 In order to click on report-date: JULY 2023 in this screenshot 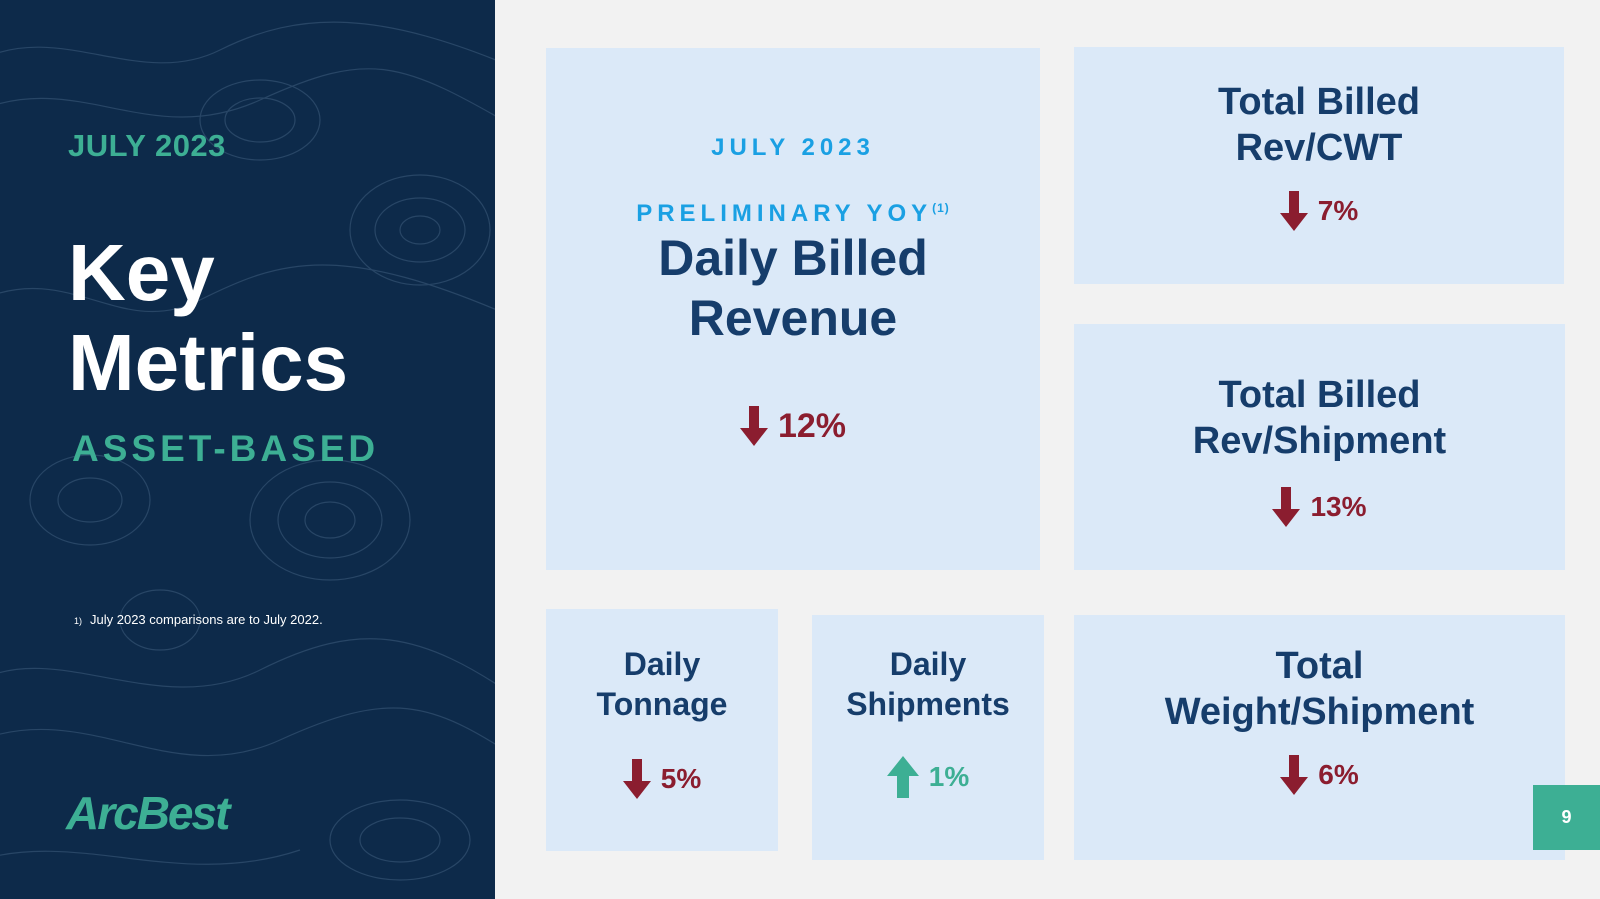, I will do `click(147, 145)`.